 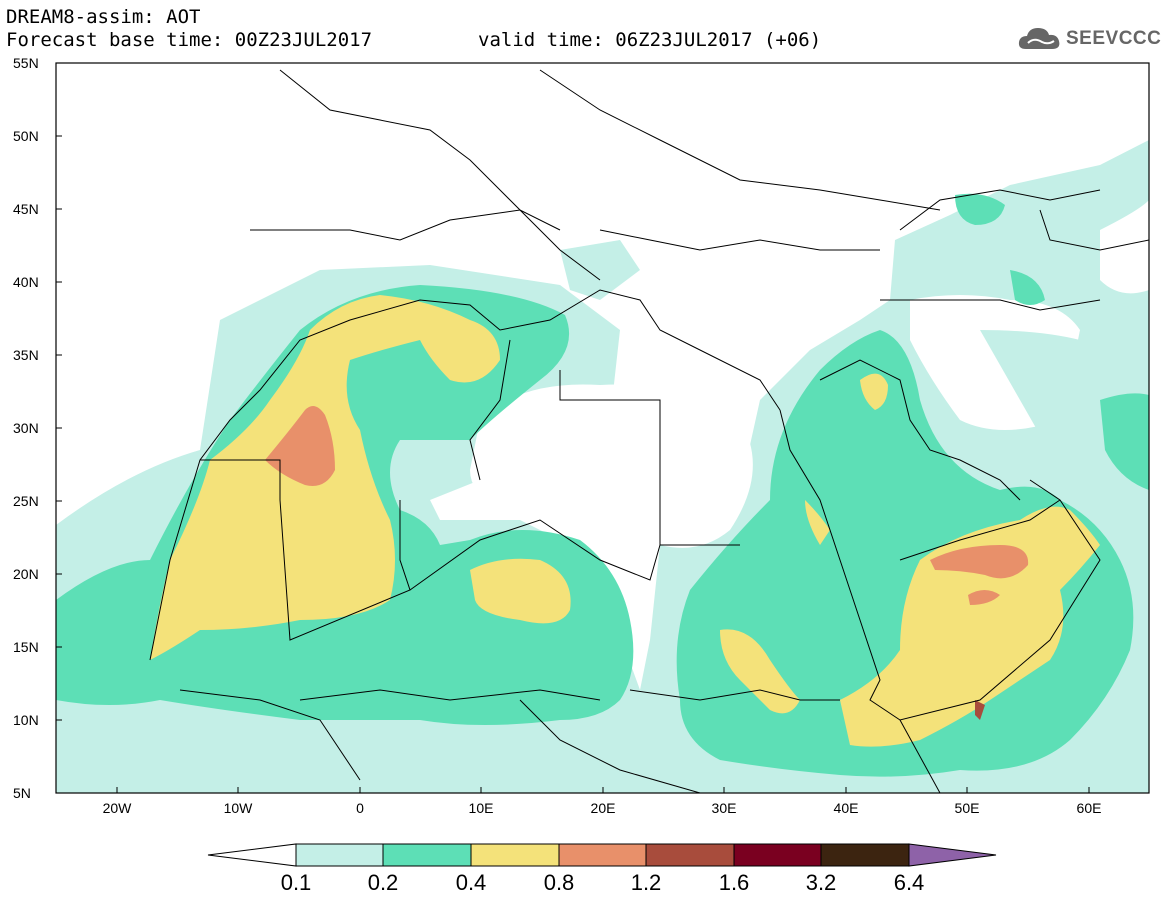 What do you see at coordinates (821, 882) in the screenshot?
I see `colorbar-label: 3.2` at bounding box center [821, 882].